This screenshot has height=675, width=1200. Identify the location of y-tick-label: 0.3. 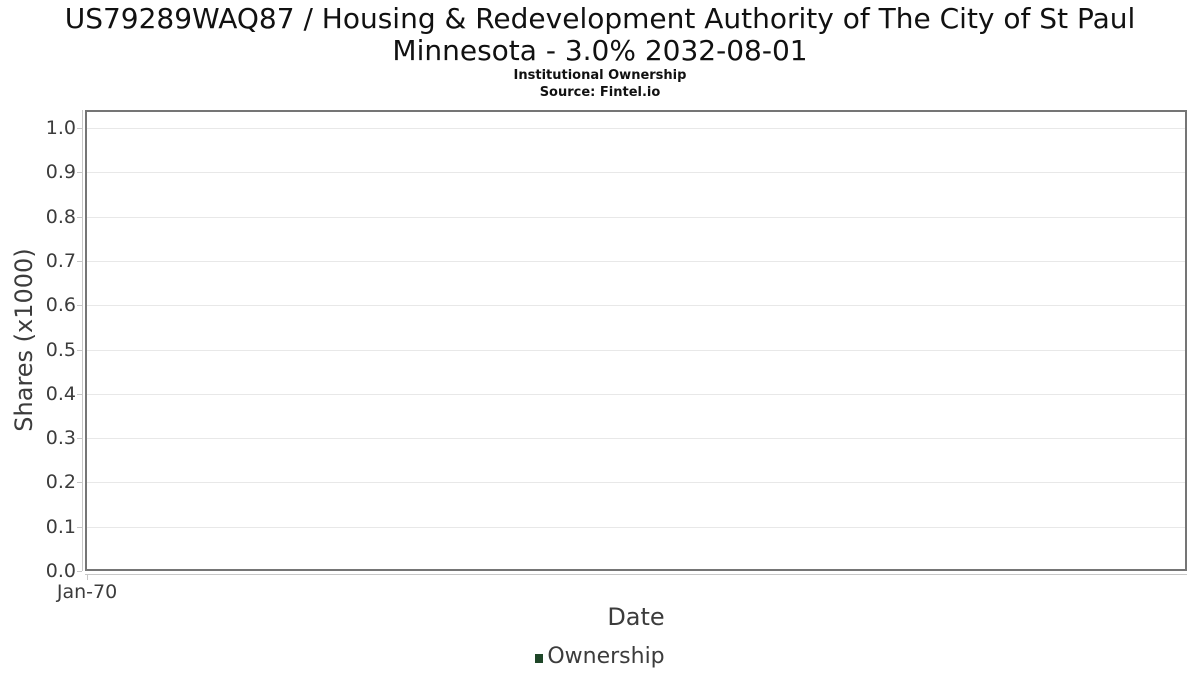
(60, 438).